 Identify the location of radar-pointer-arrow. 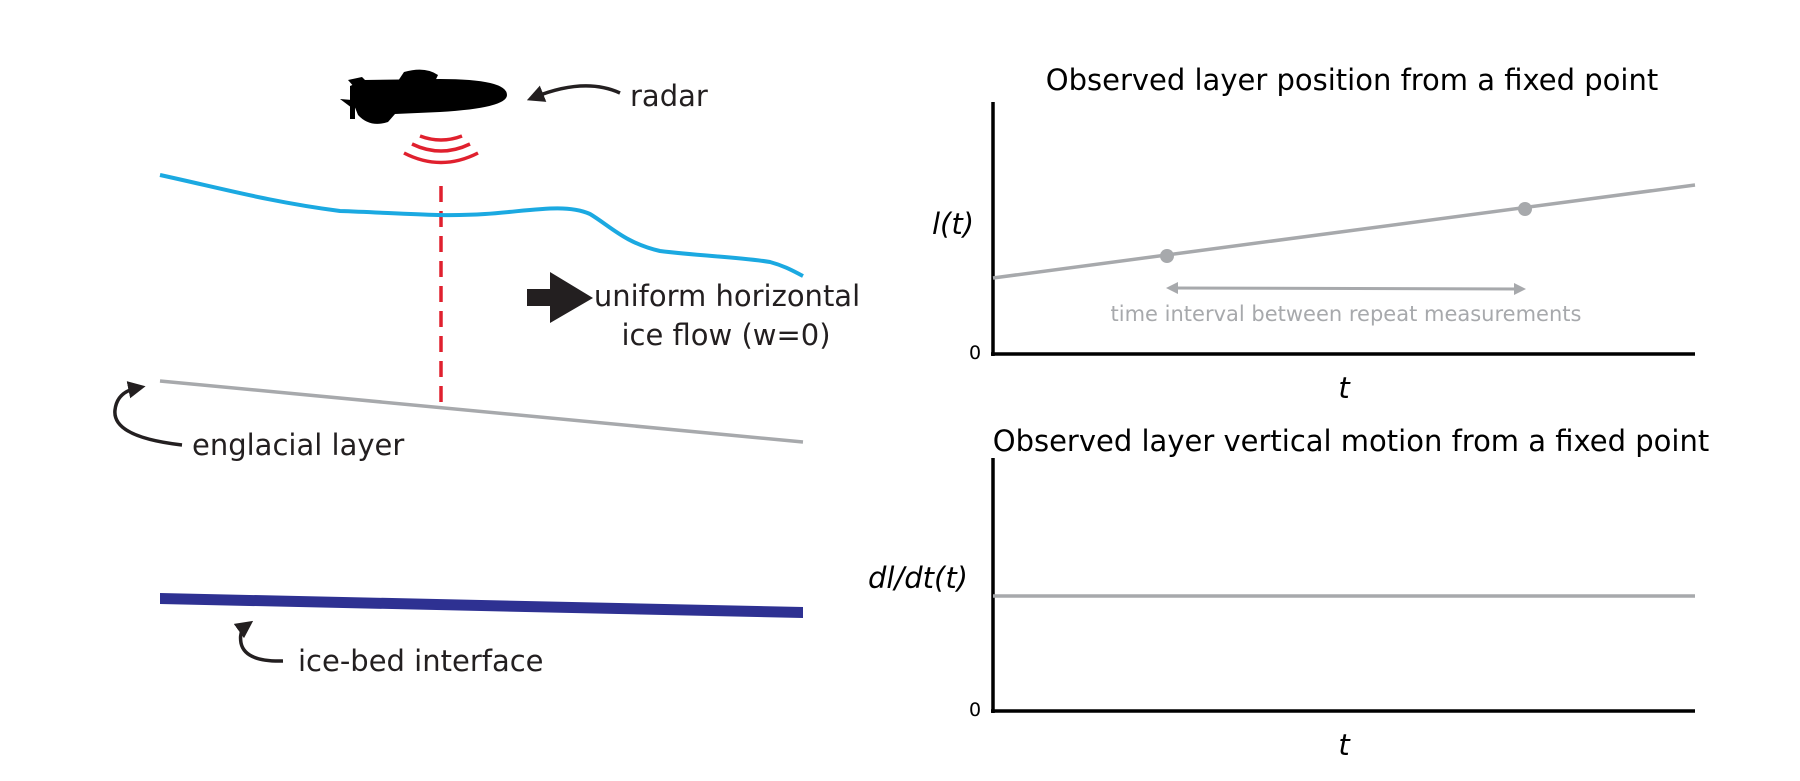
(573, 93).